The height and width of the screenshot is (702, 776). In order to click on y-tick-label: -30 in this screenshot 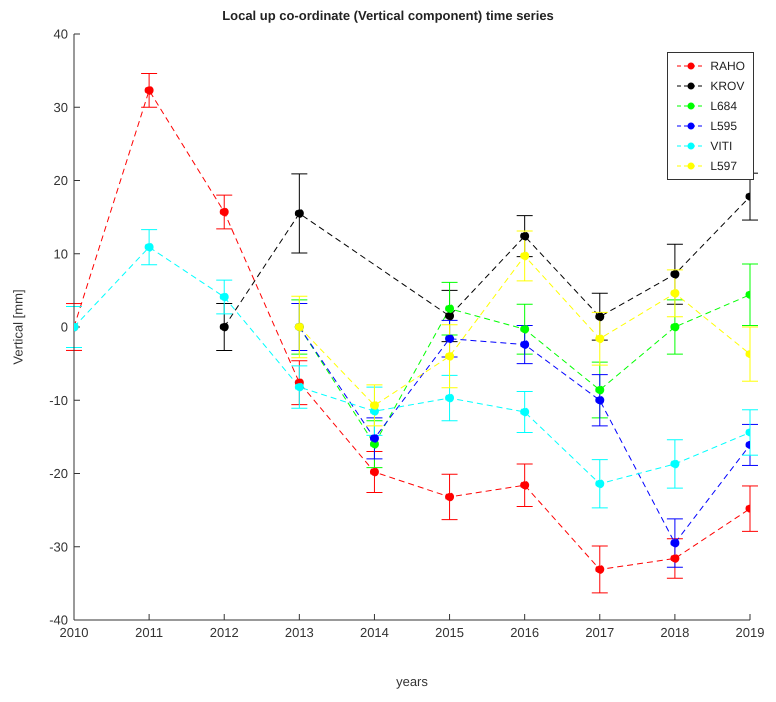, I will do `click(58, 546)`.